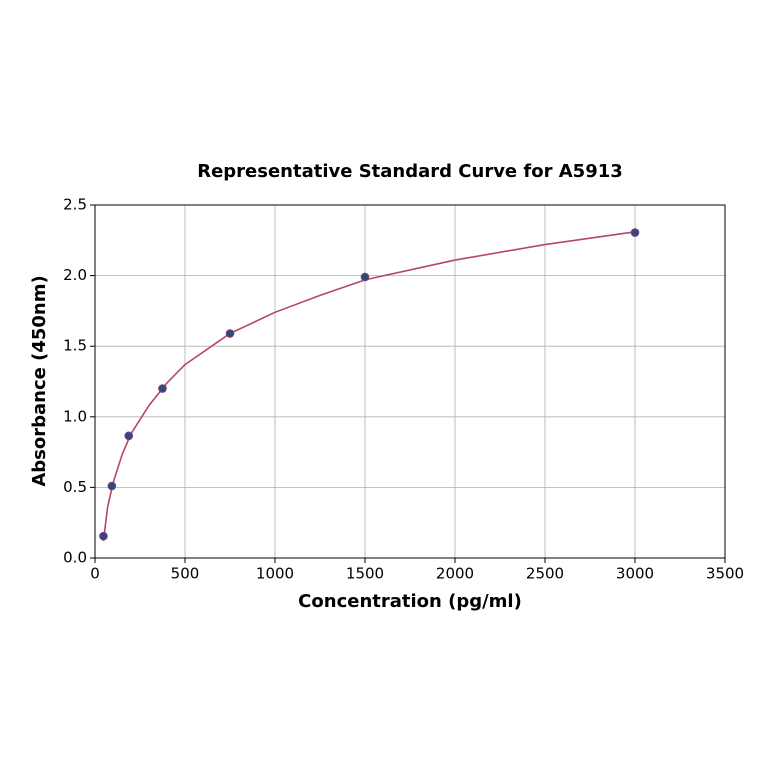 This screenshot has height=764, width=764. I want to click on x-axis-label: Concentration (pg/ml), so click(410, 601).